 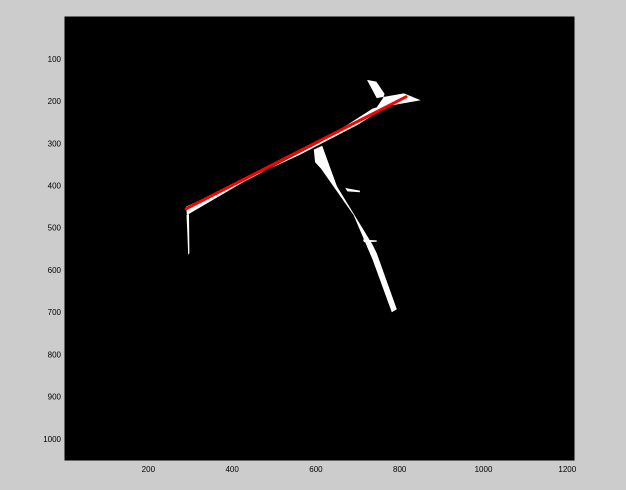 What do you see at coordinates (55, 186) in the screenshot?
I see `y-tick-label: 400` at bounding box center [55, 186].